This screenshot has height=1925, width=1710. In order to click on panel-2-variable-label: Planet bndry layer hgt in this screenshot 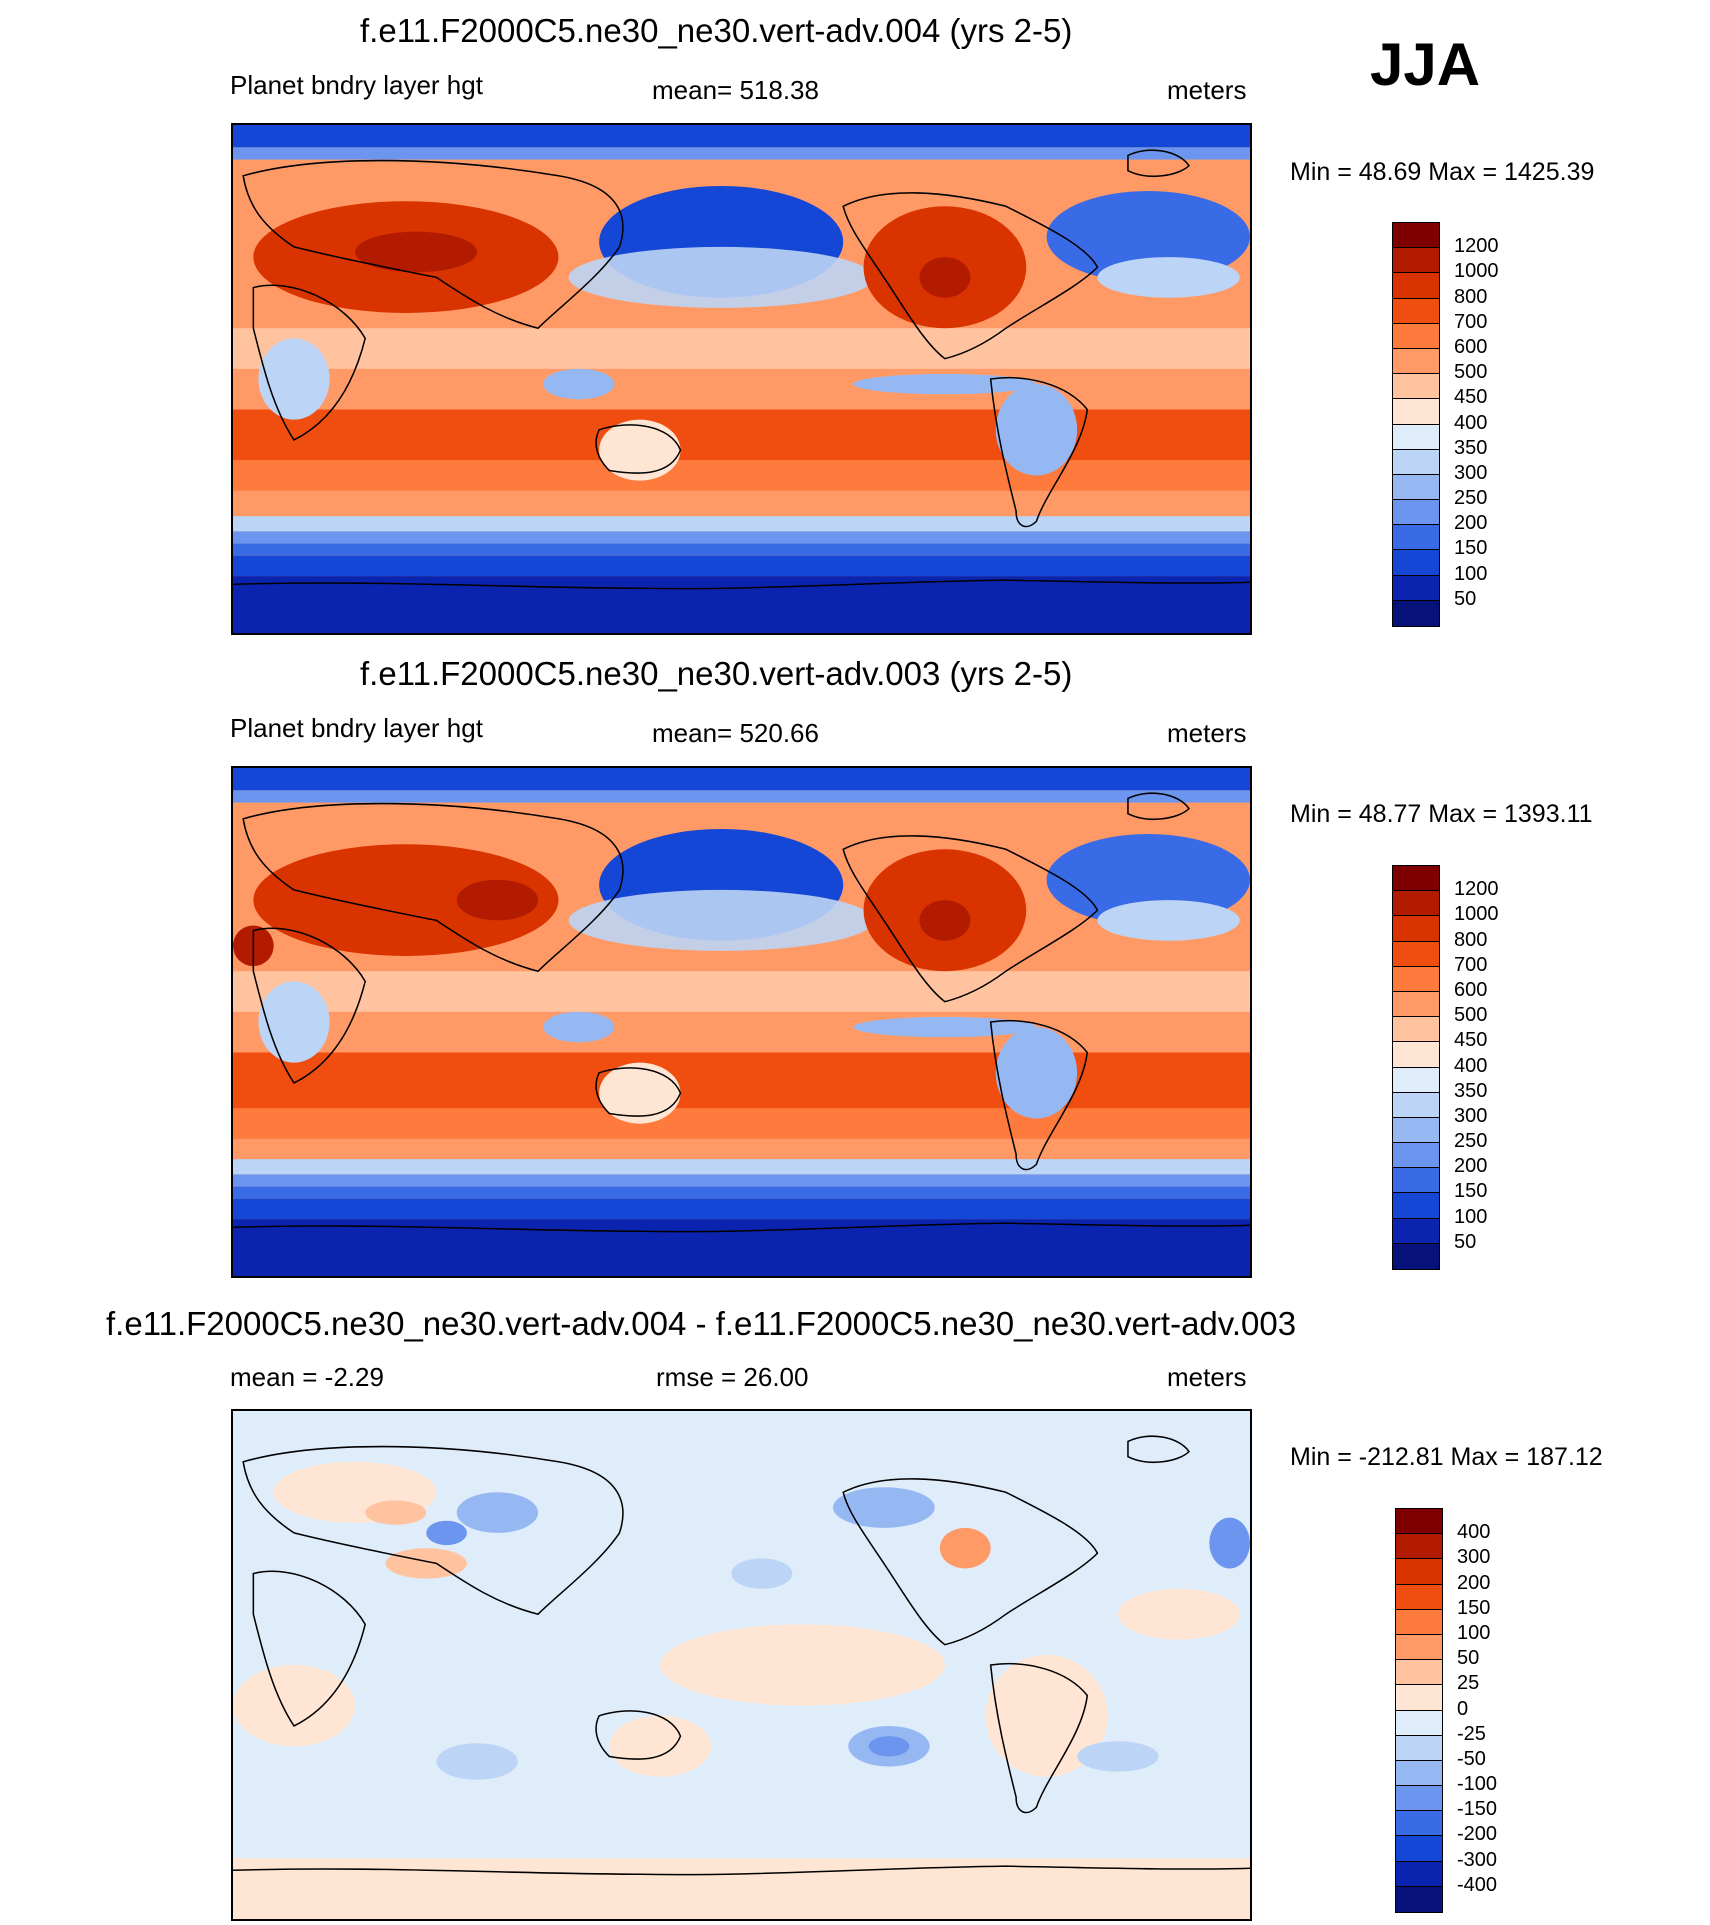, I will do `click(356, 728)`.